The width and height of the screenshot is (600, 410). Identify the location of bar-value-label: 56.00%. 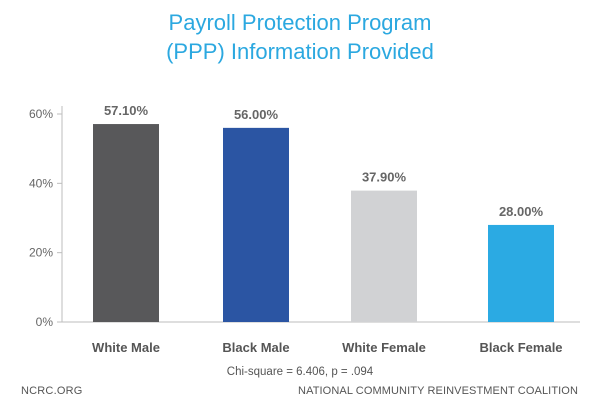
(256, 114).